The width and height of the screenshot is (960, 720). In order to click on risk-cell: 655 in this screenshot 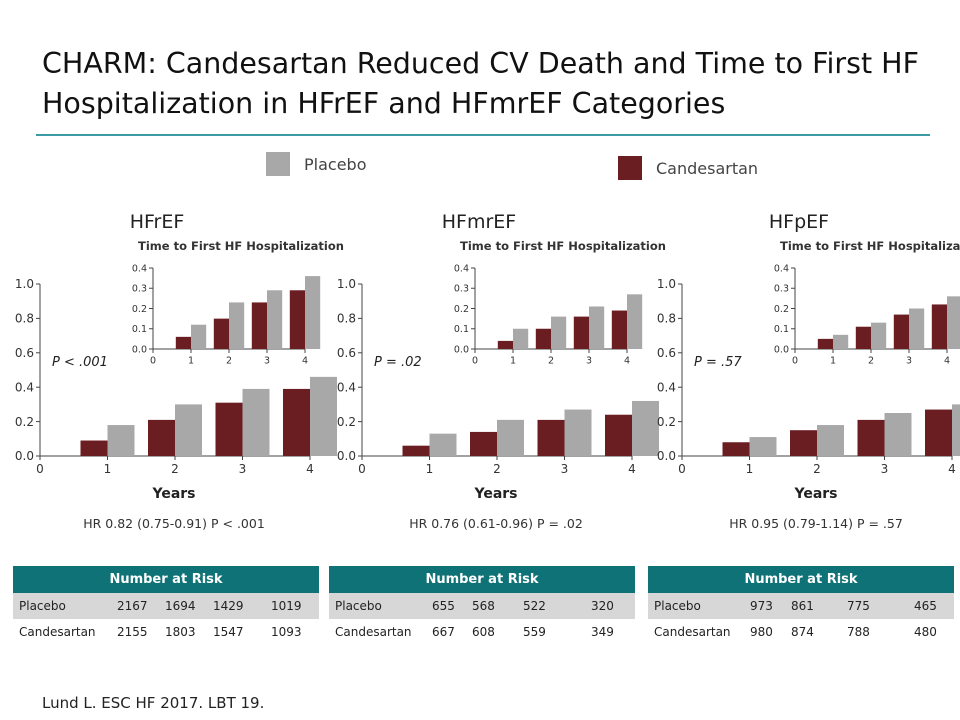, I will do `click(443, 606)`.